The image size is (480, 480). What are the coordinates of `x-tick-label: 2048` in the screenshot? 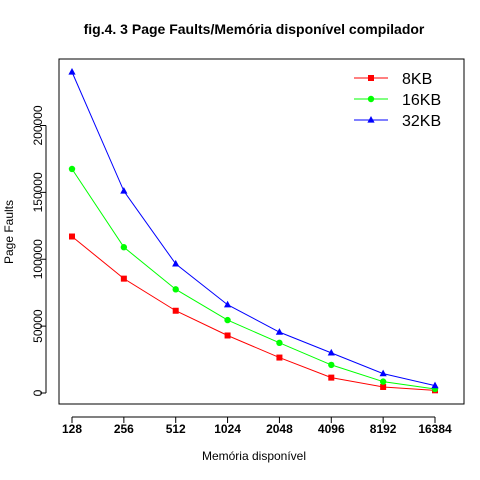 It's located at (279, 429).